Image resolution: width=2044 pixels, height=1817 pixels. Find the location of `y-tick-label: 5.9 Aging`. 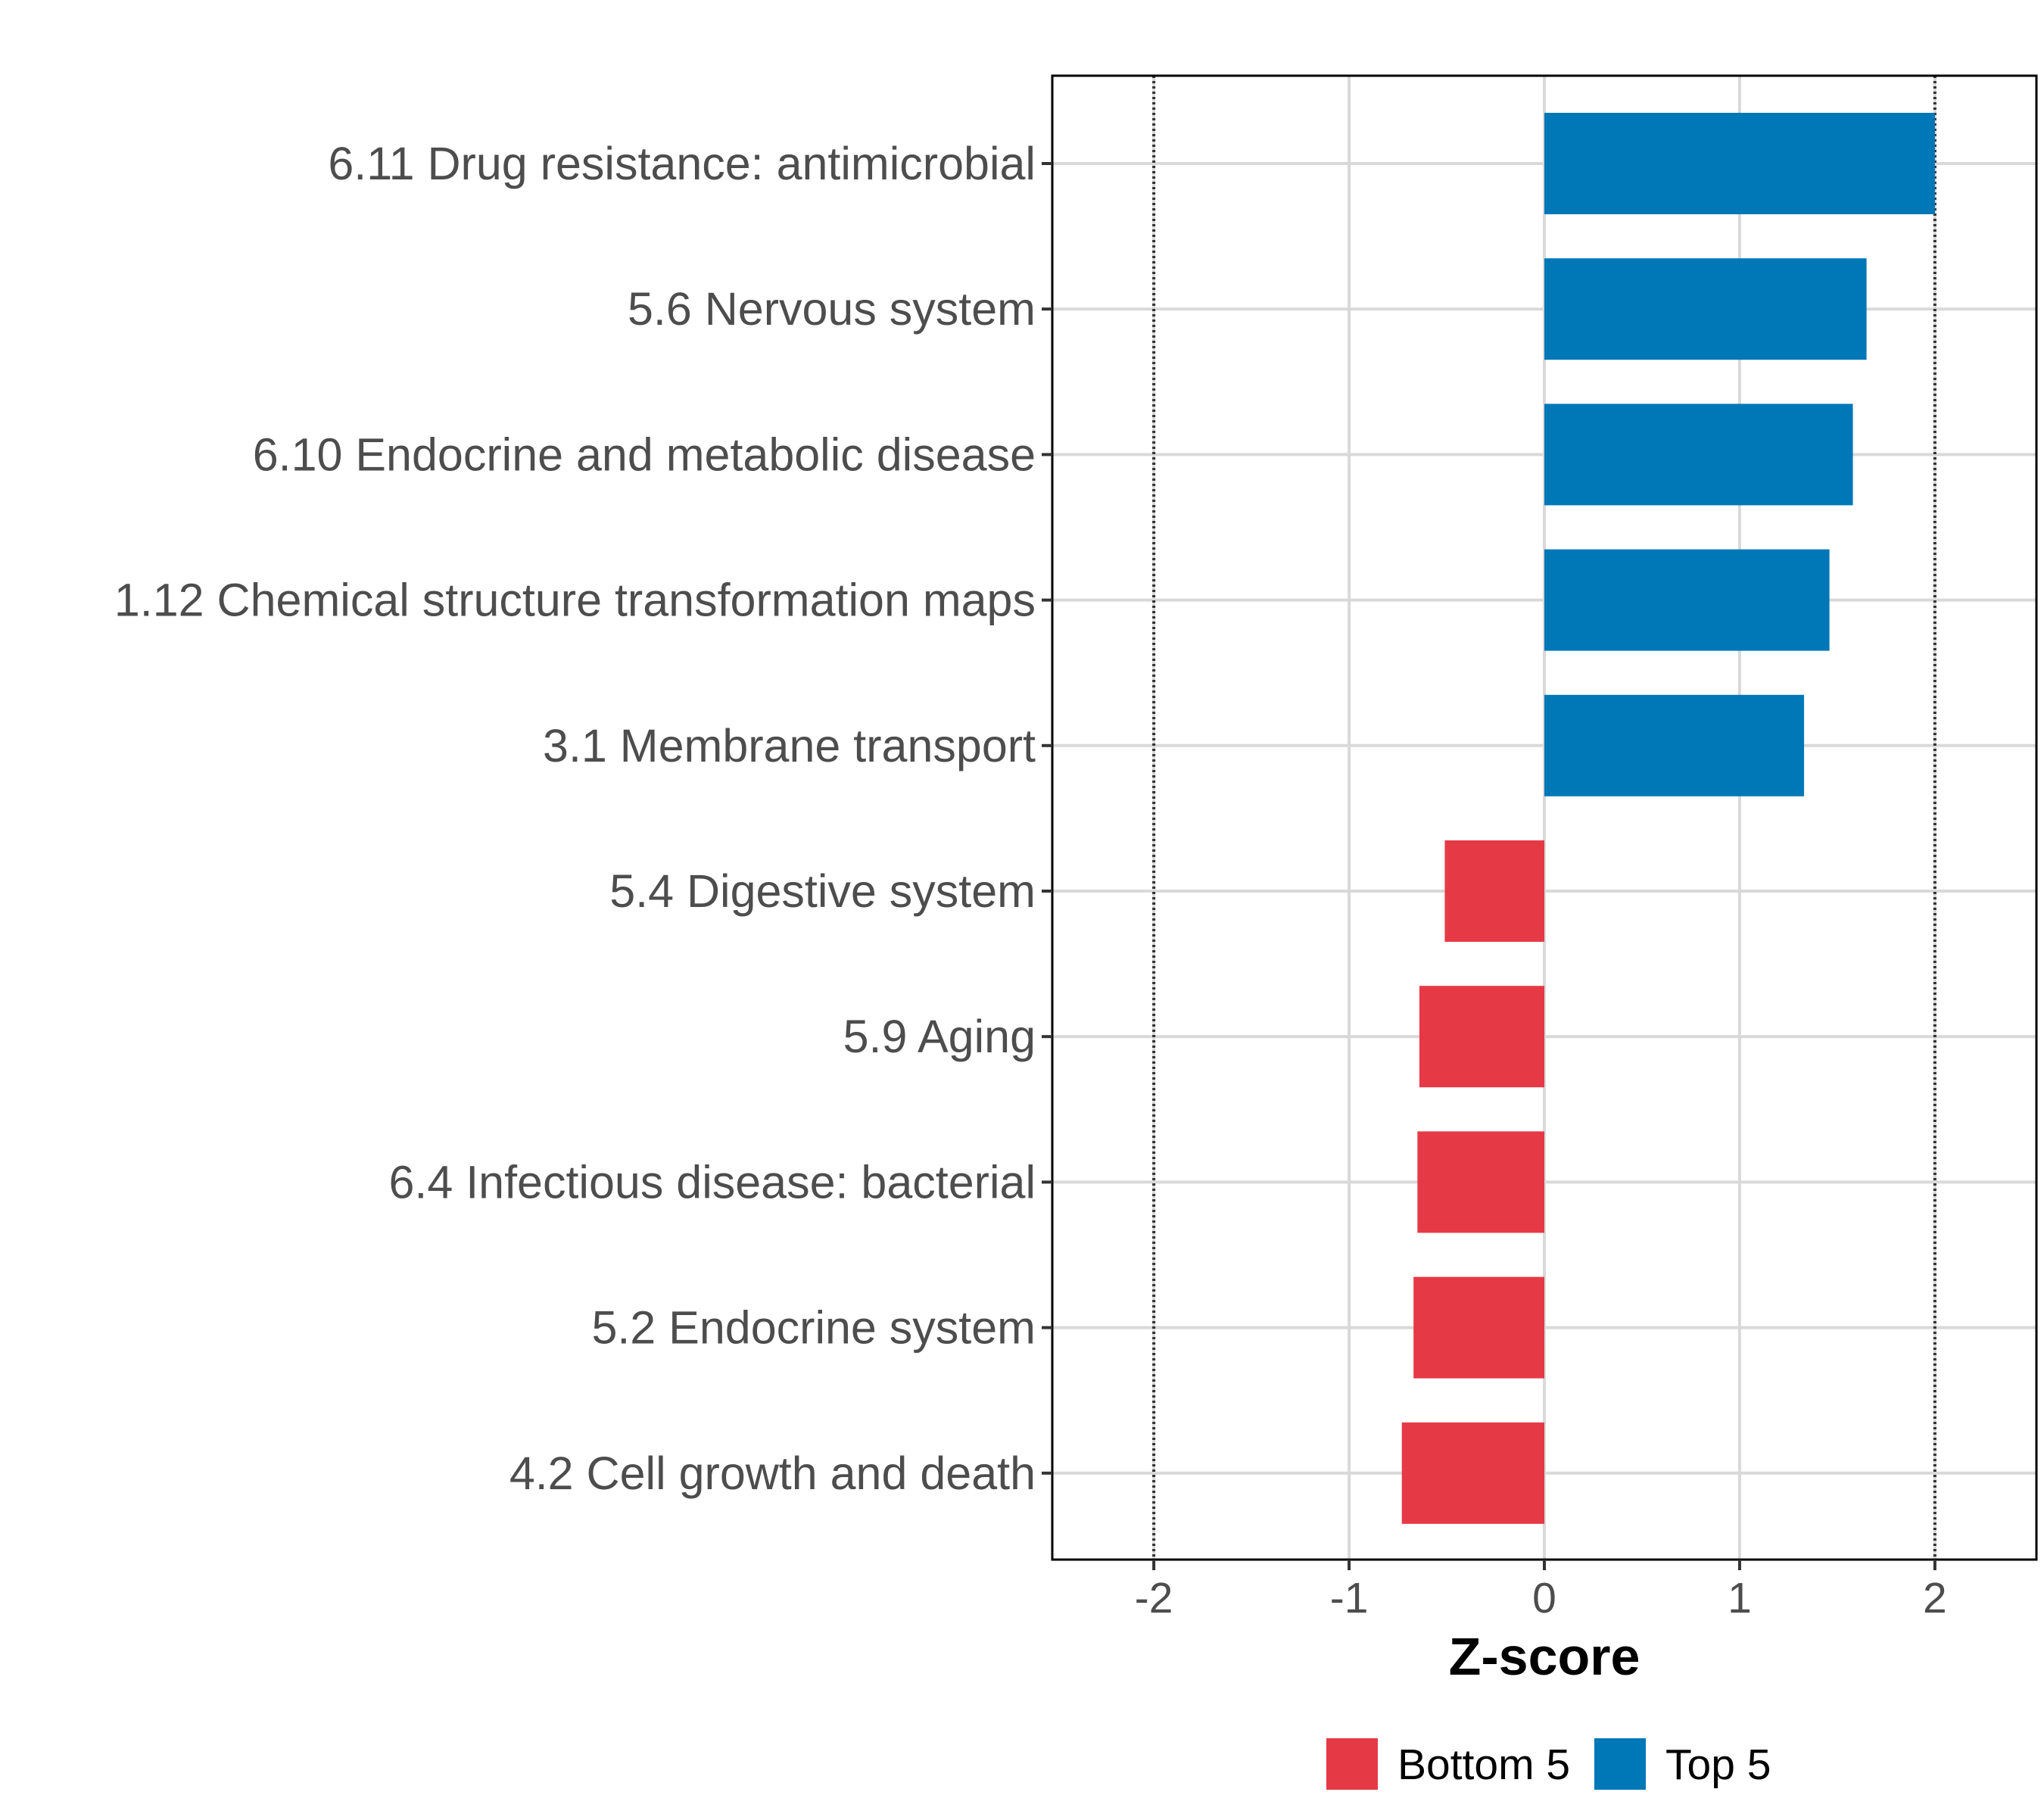

y-tick-label: 5.9 Aging is located at coordinates (939, 1036).